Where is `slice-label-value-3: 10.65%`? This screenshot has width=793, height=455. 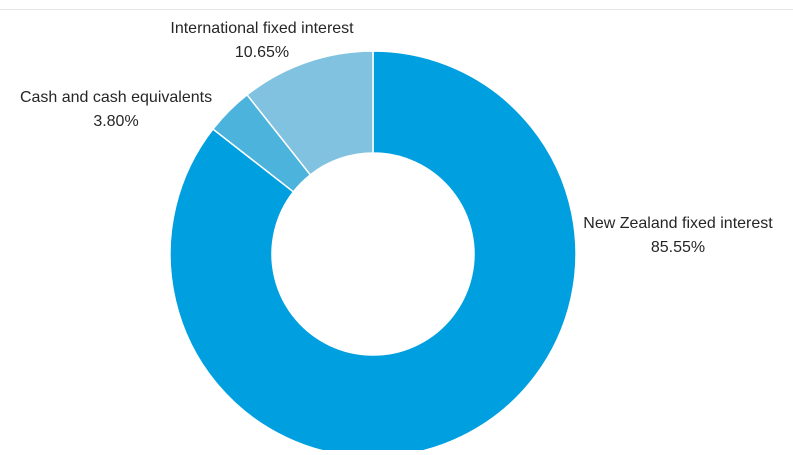 slice-label-value-3: 10.65% is located at coordinates (262, 52).